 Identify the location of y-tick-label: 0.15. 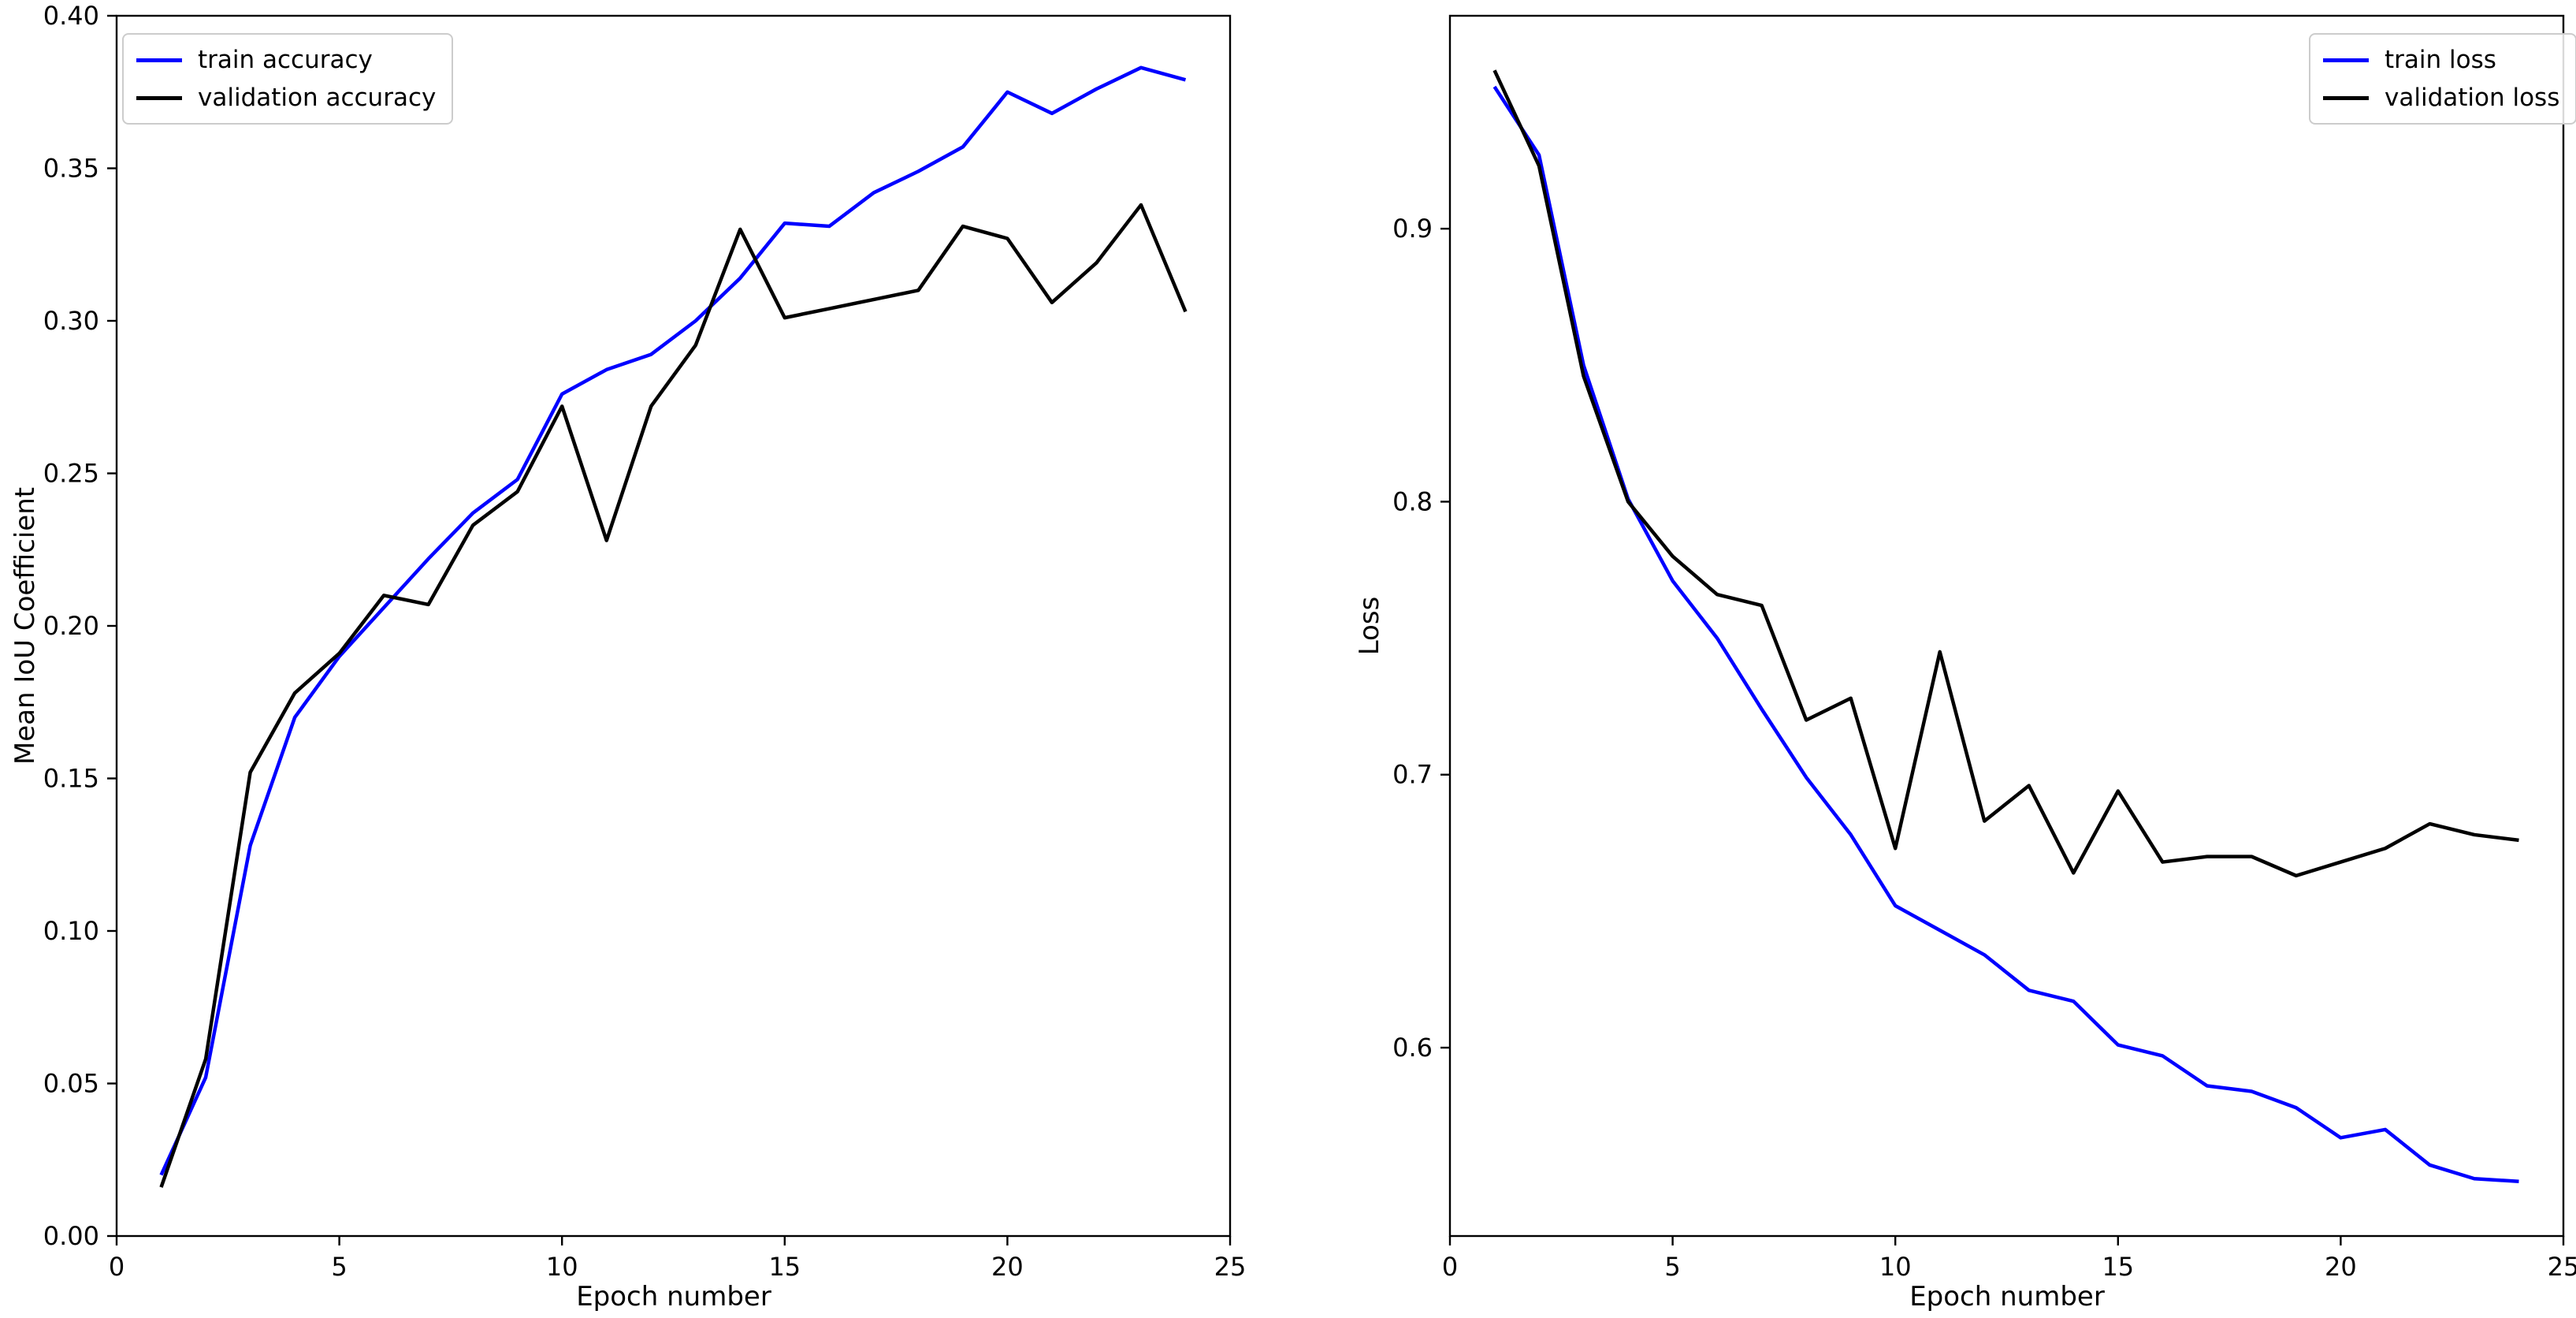
(71, 779).